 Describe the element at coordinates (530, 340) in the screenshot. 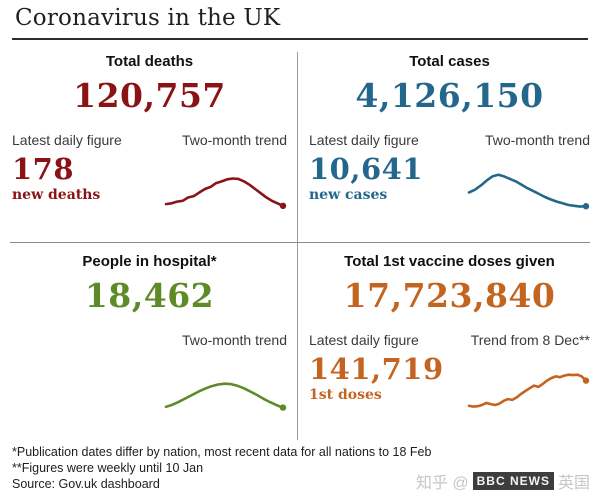

I see `vaccine-trend-label: Trend from 8 Dec**` at that location.